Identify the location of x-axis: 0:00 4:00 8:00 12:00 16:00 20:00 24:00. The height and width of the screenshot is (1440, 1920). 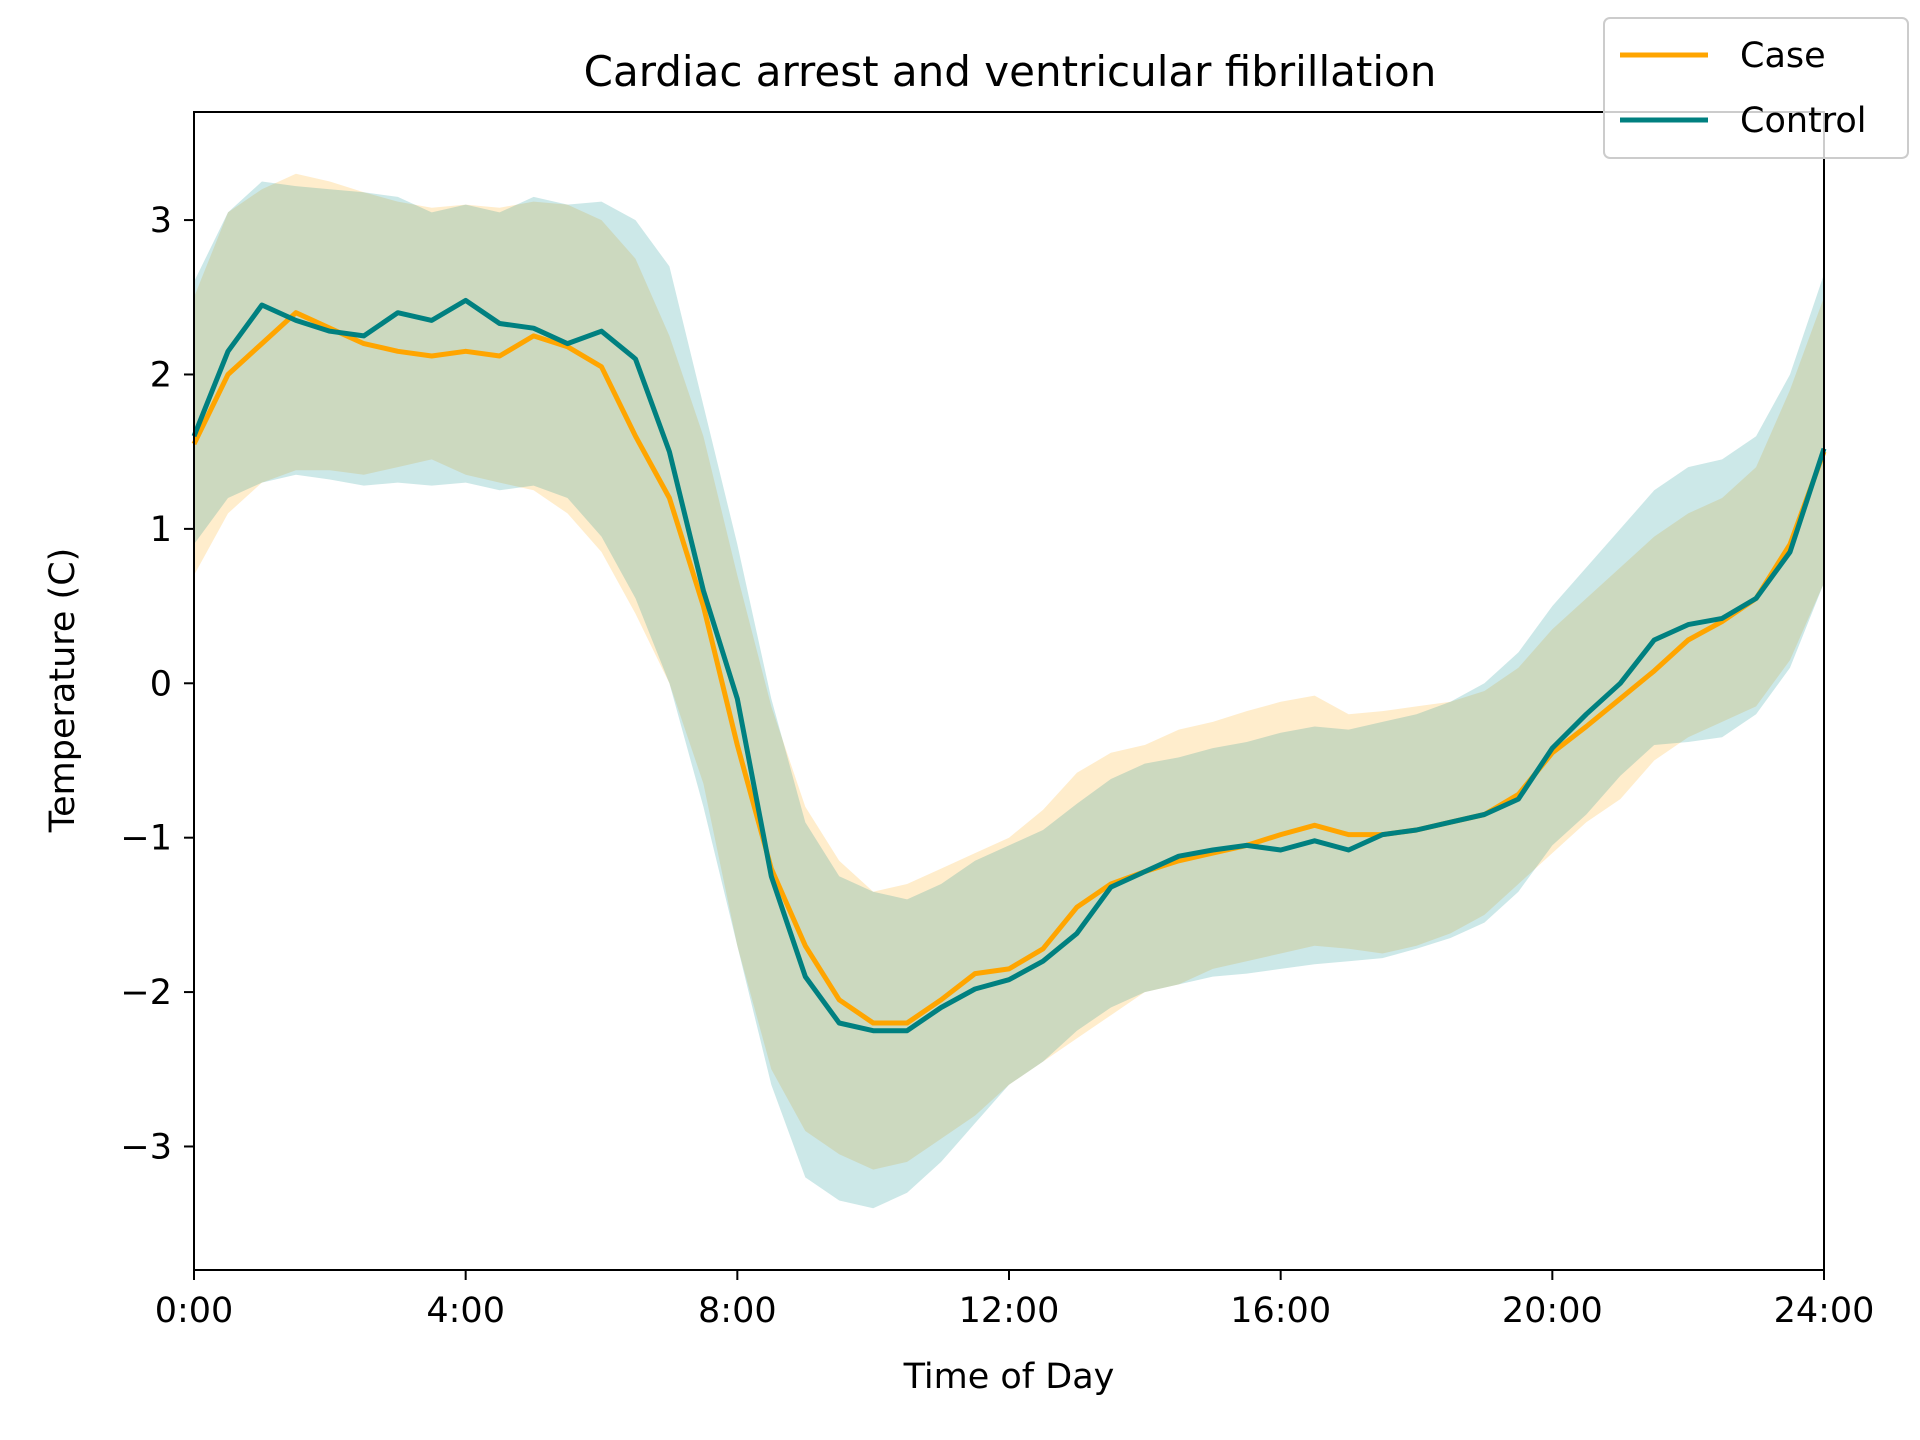
(1015, 1300).